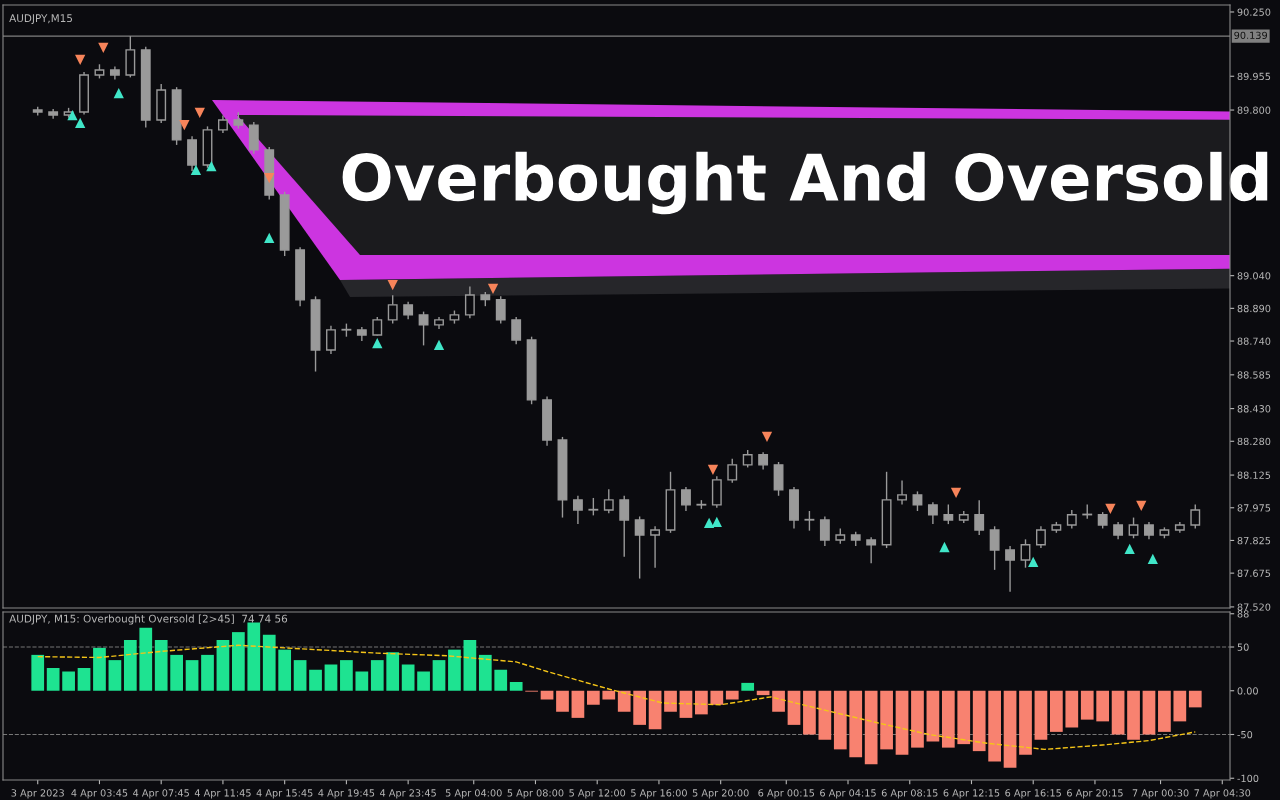 This screenshot has height=800, width=1280. I want to click on x-tick-label: 6 Apr 12:15, so click(971, 794).